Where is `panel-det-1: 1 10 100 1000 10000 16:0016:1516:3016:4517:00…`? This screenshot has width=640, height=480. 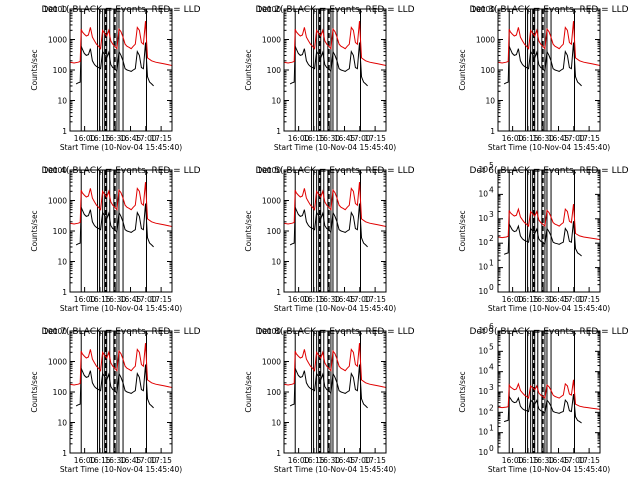
panel-det-1: 1 10 100 1000 10000 16:0016:1516:3016:4517:00… is located at coordinates (115, 78).